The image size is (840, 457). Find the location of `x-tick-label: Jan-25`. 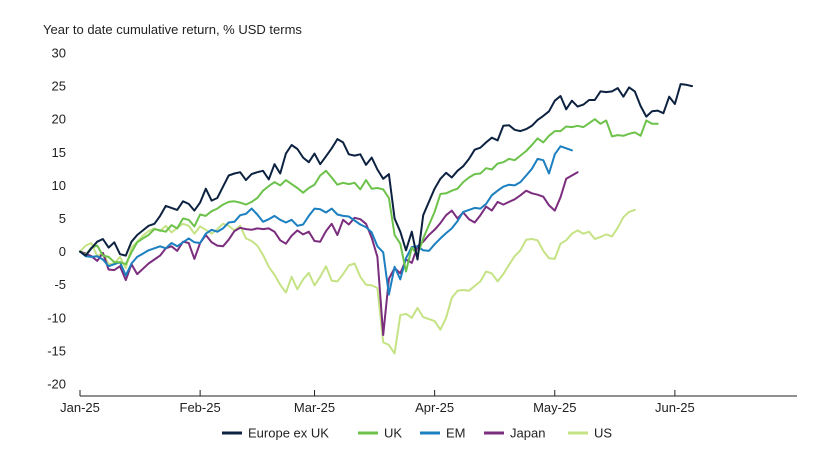

x-tick-label: Jan-25 is located at coordinates (80, 407).